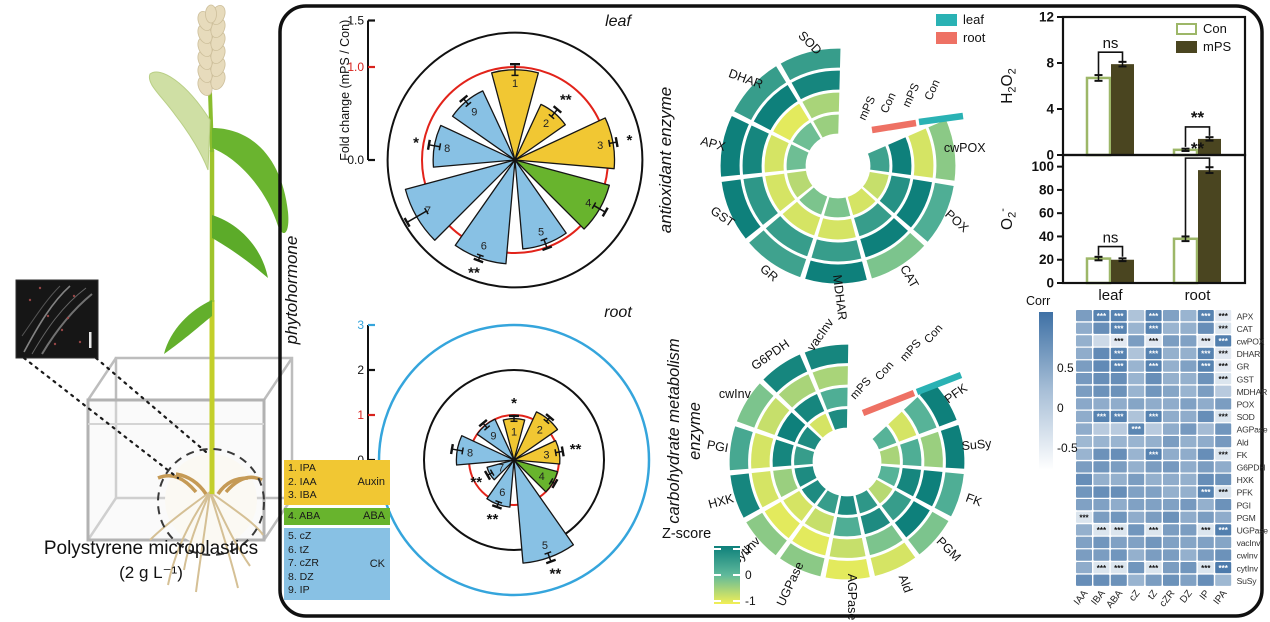 The width and height of the screenshot is (1270, 622). I want to click on dashed-zoom-circle, so click(211, 502).